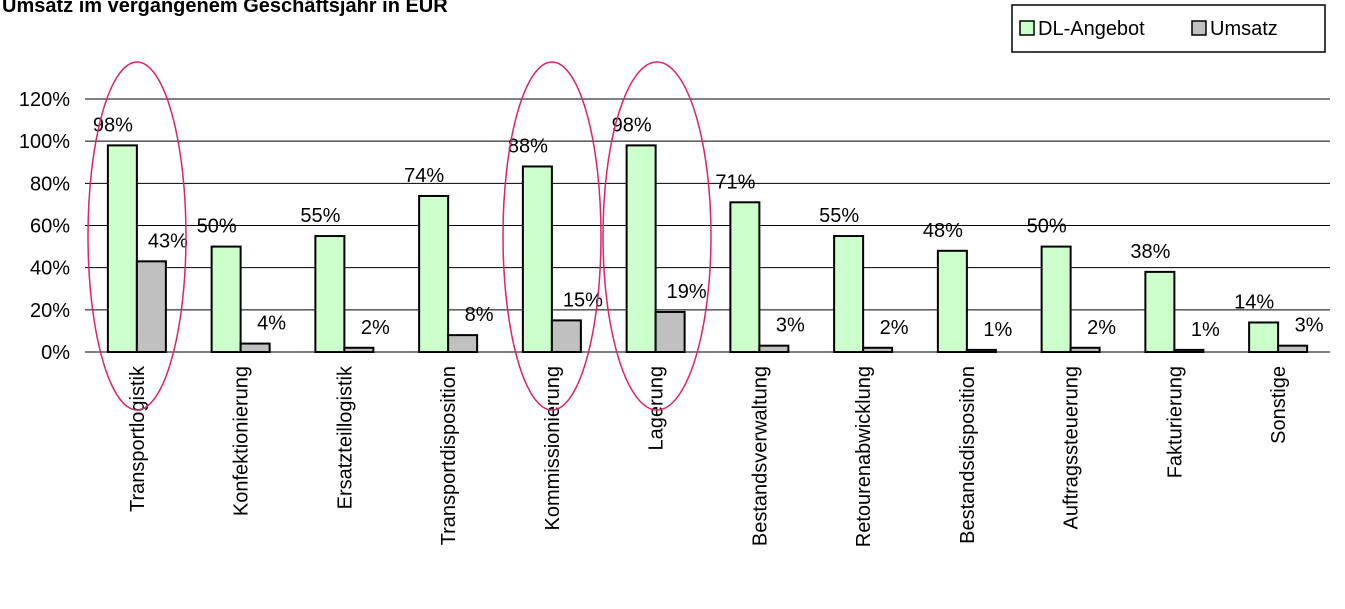  I want to click on x-tick-label: Ersatzteillogistik, so click(345, 437).